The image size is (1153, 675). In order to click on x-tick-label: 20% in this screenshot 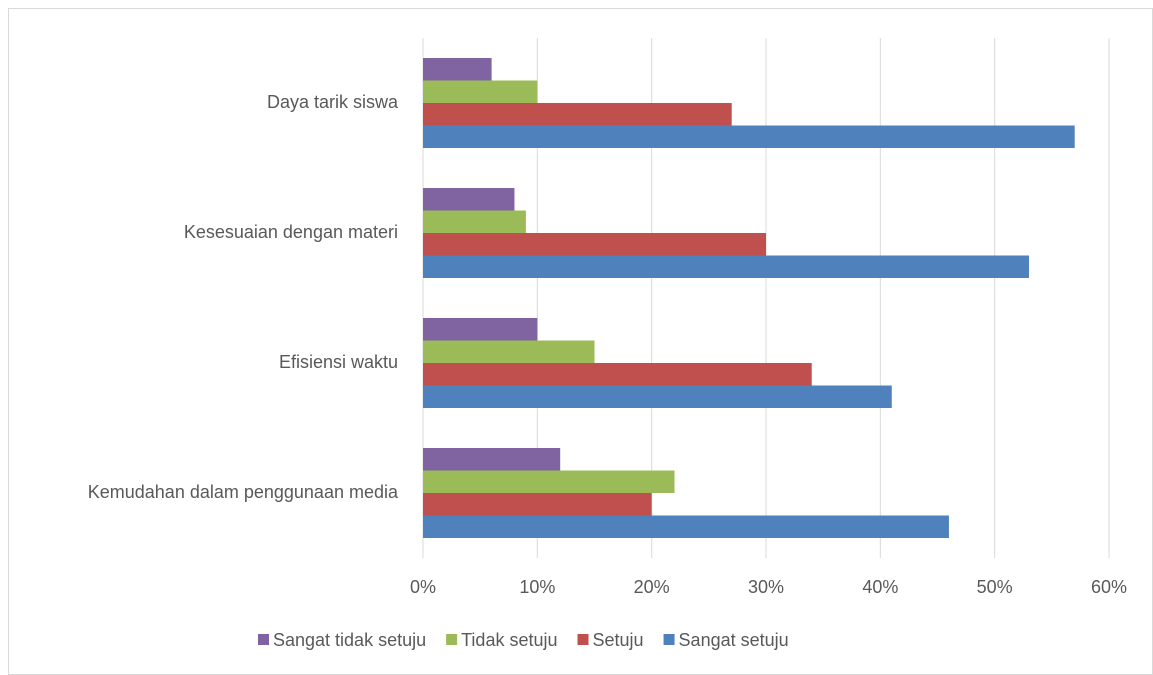, I will do `click(652, 587)`.